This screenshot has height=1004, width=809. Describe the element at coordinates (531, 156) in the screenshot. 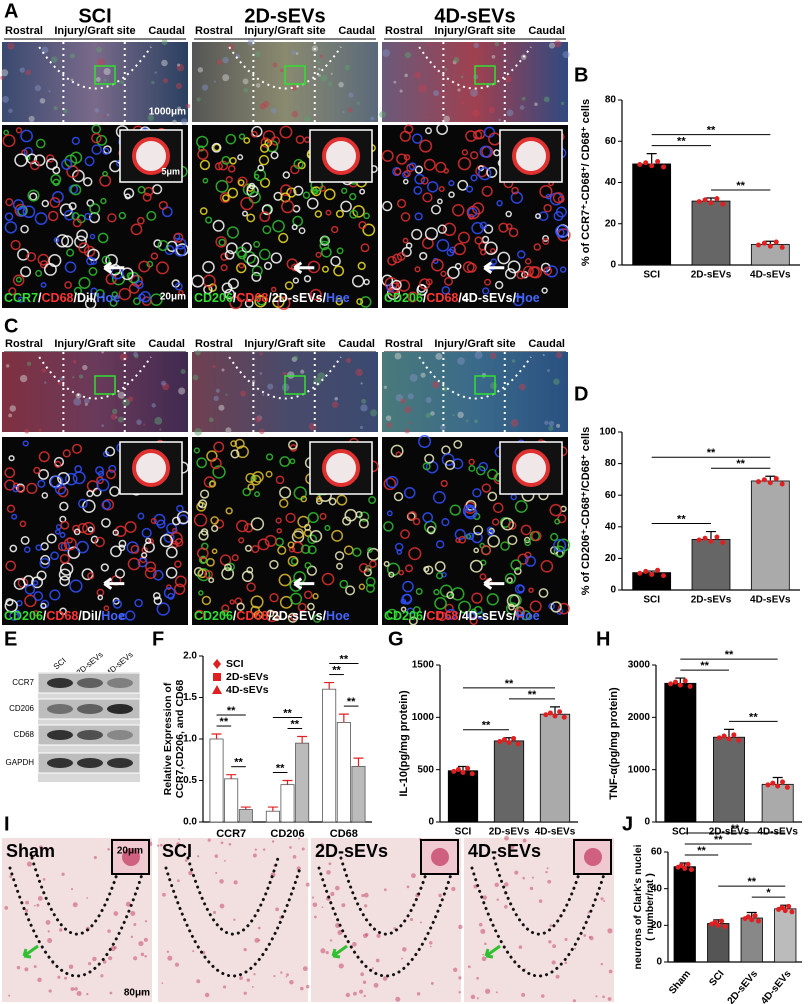

I see `inset-cell` at that location.